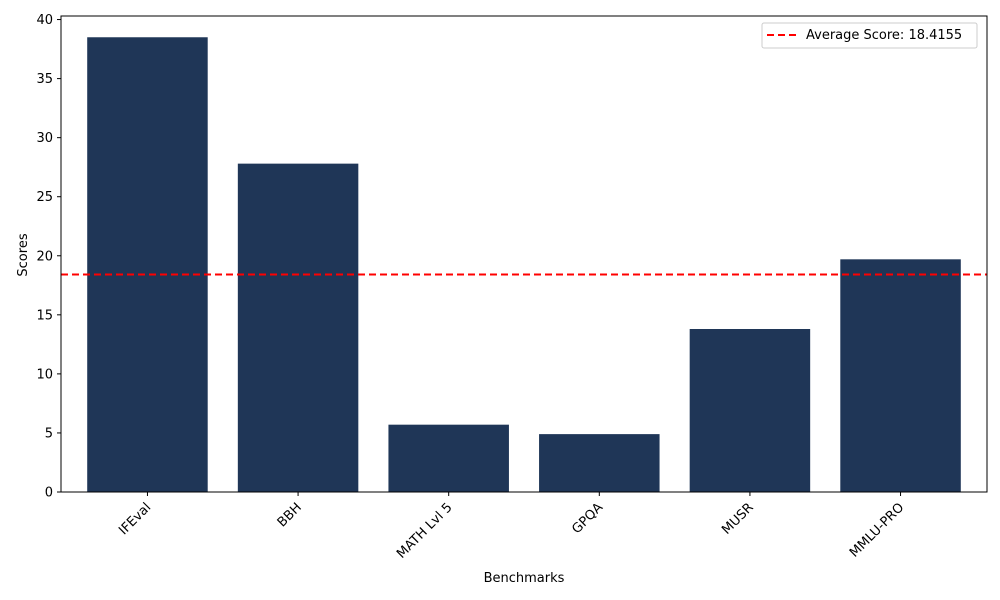  I want to click on x-tick-label: MMLU-PRO, so click(877, 530).